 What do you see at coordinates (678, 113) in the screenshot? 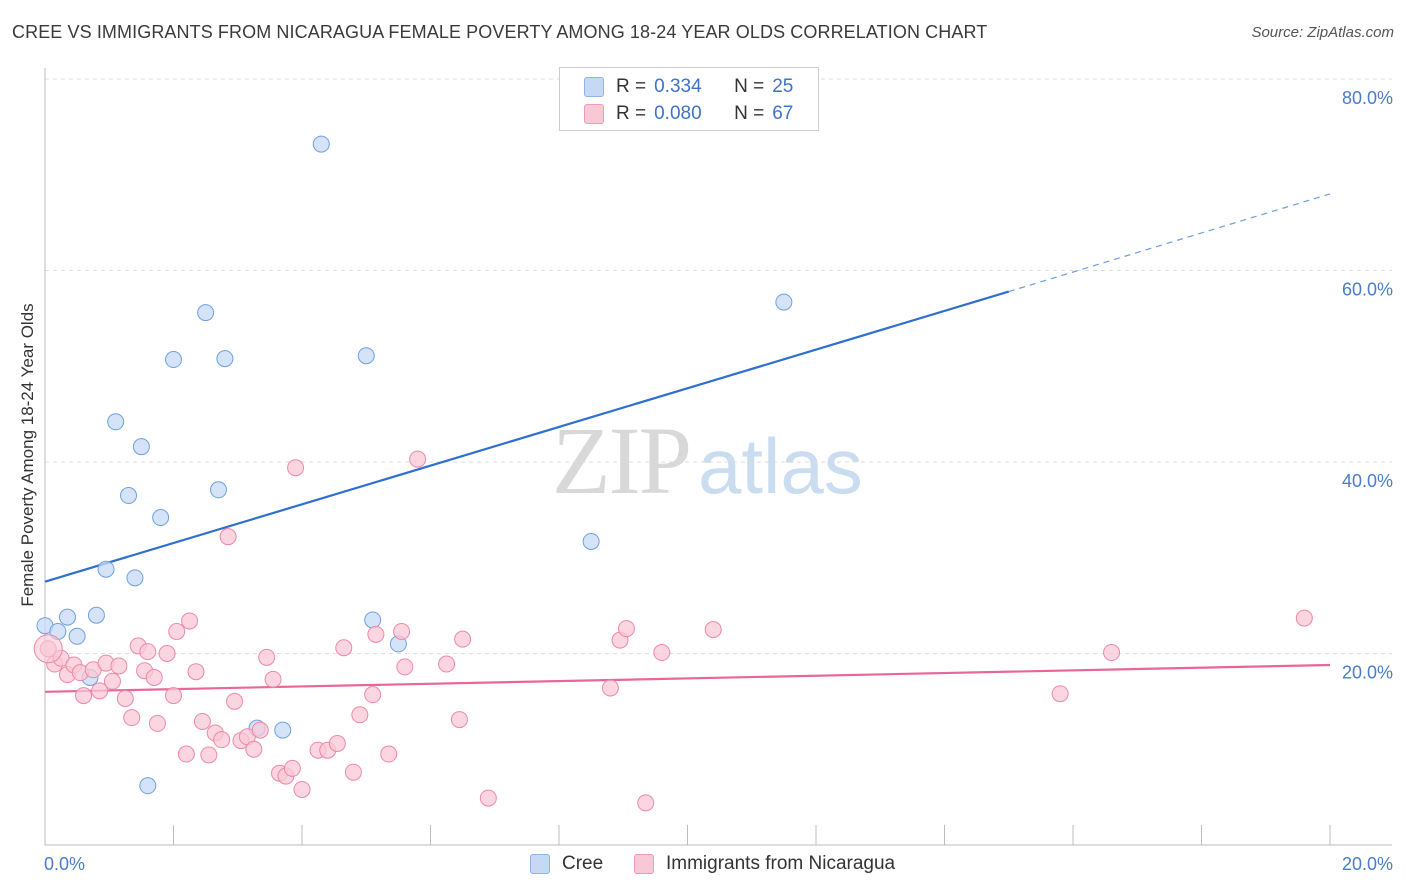
I see `legend-r-value: 0.080` at bounding box center [678, 113].